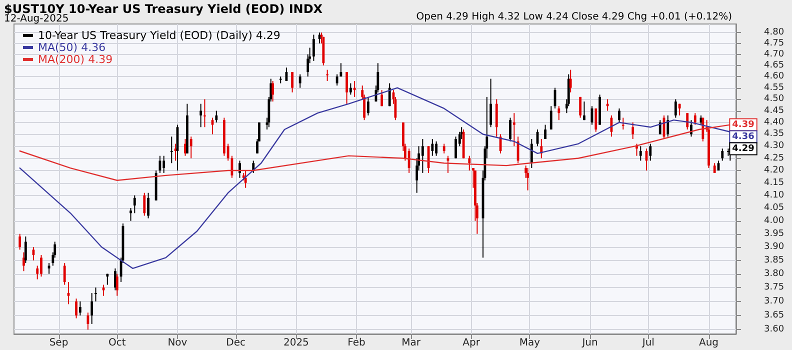 Image resolution: width=792 pixels, height=350 pixels. Describe the element at coordinates (357, 343) in the screenshot. I see `x-tick-label: Feb` at that location.